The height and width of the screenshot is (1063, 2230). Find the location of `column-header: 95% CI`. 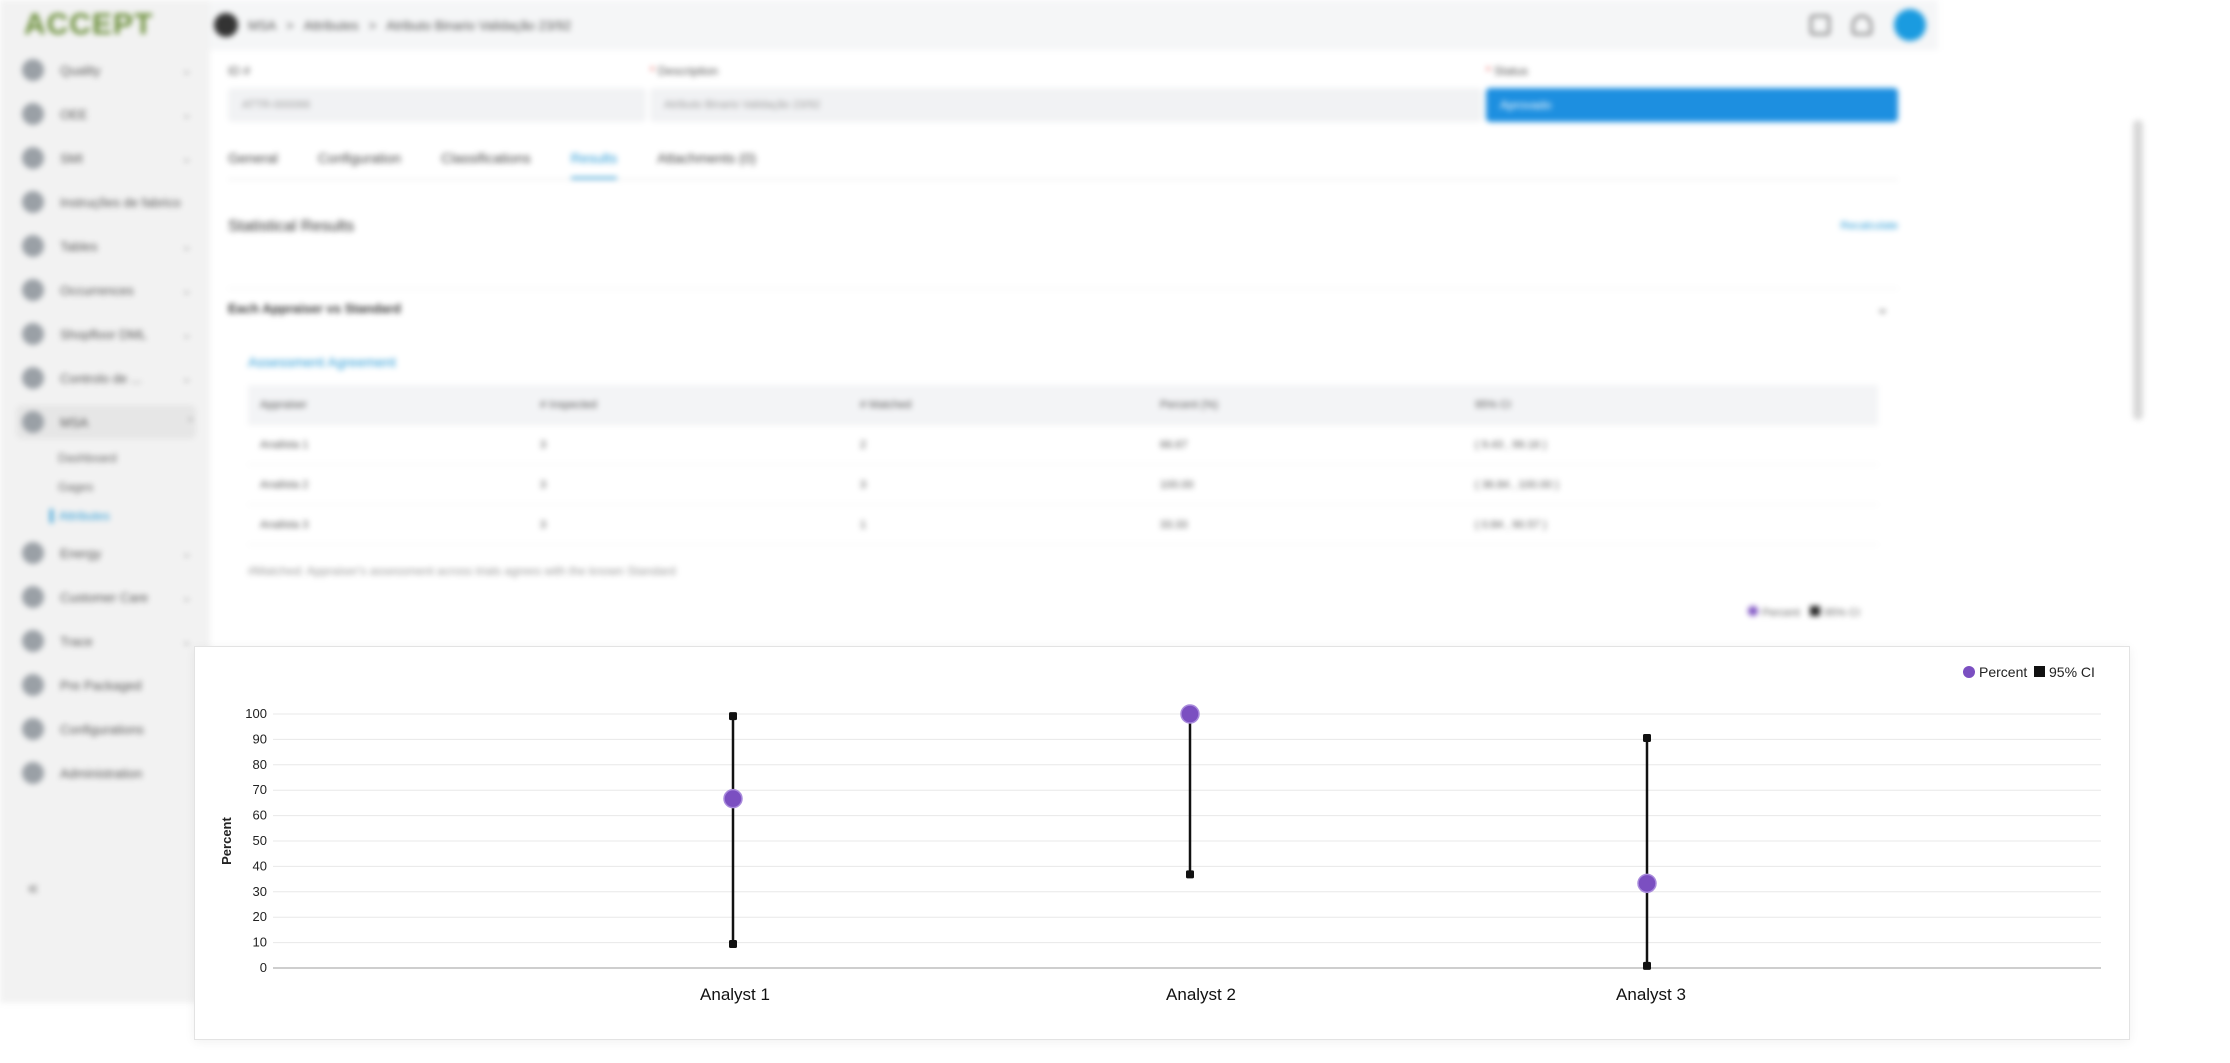

column-header: 95% CI is located at coordinates (1493, 404).